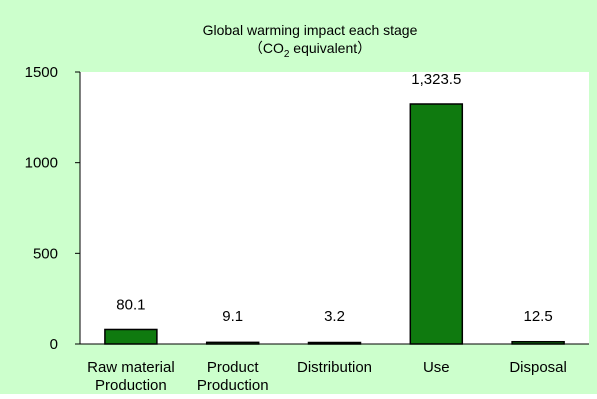  Describe the element at coordinates (436, 367) in the screenshot. I see `x-tick-label: Use` at that location.